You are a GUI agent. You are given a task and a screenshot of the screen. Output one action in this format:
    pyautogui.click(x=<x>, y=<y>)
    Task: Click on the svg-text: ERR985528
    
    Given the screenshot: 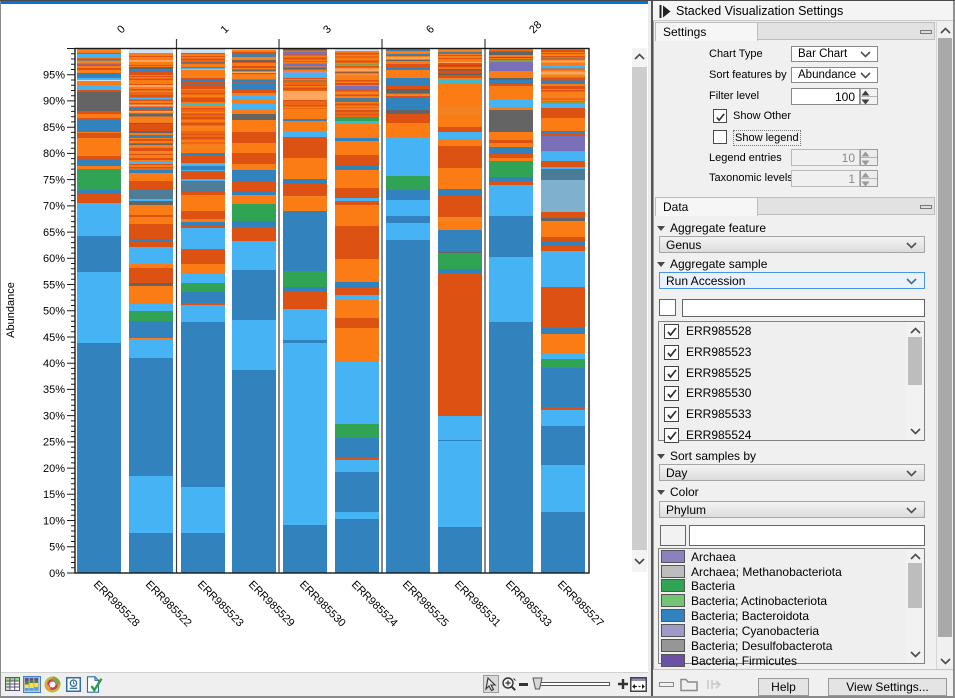 What is the action you would take?
    pyautogui.click(x=116, y=604)
    